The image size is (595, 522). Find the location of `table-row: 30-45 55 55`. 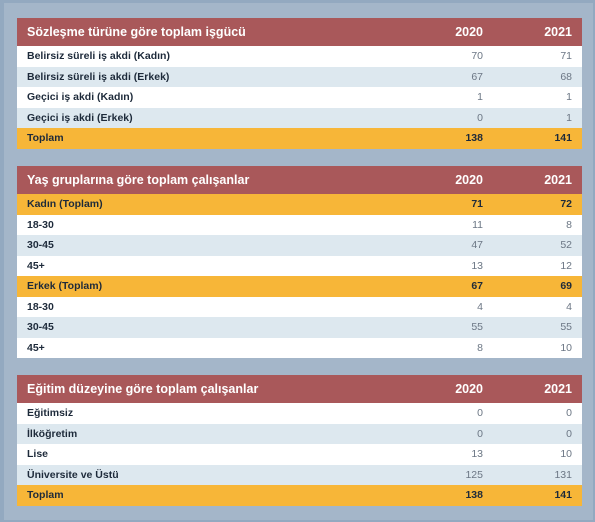

table-row: 30-45 55 55 is located at coordinates (299, 327).